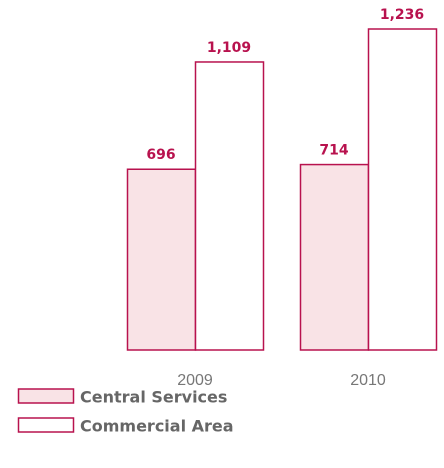 Image resolution: width=444 pixels, height=468 pixels. I want to click on value-label: 696, so click(160, 155).